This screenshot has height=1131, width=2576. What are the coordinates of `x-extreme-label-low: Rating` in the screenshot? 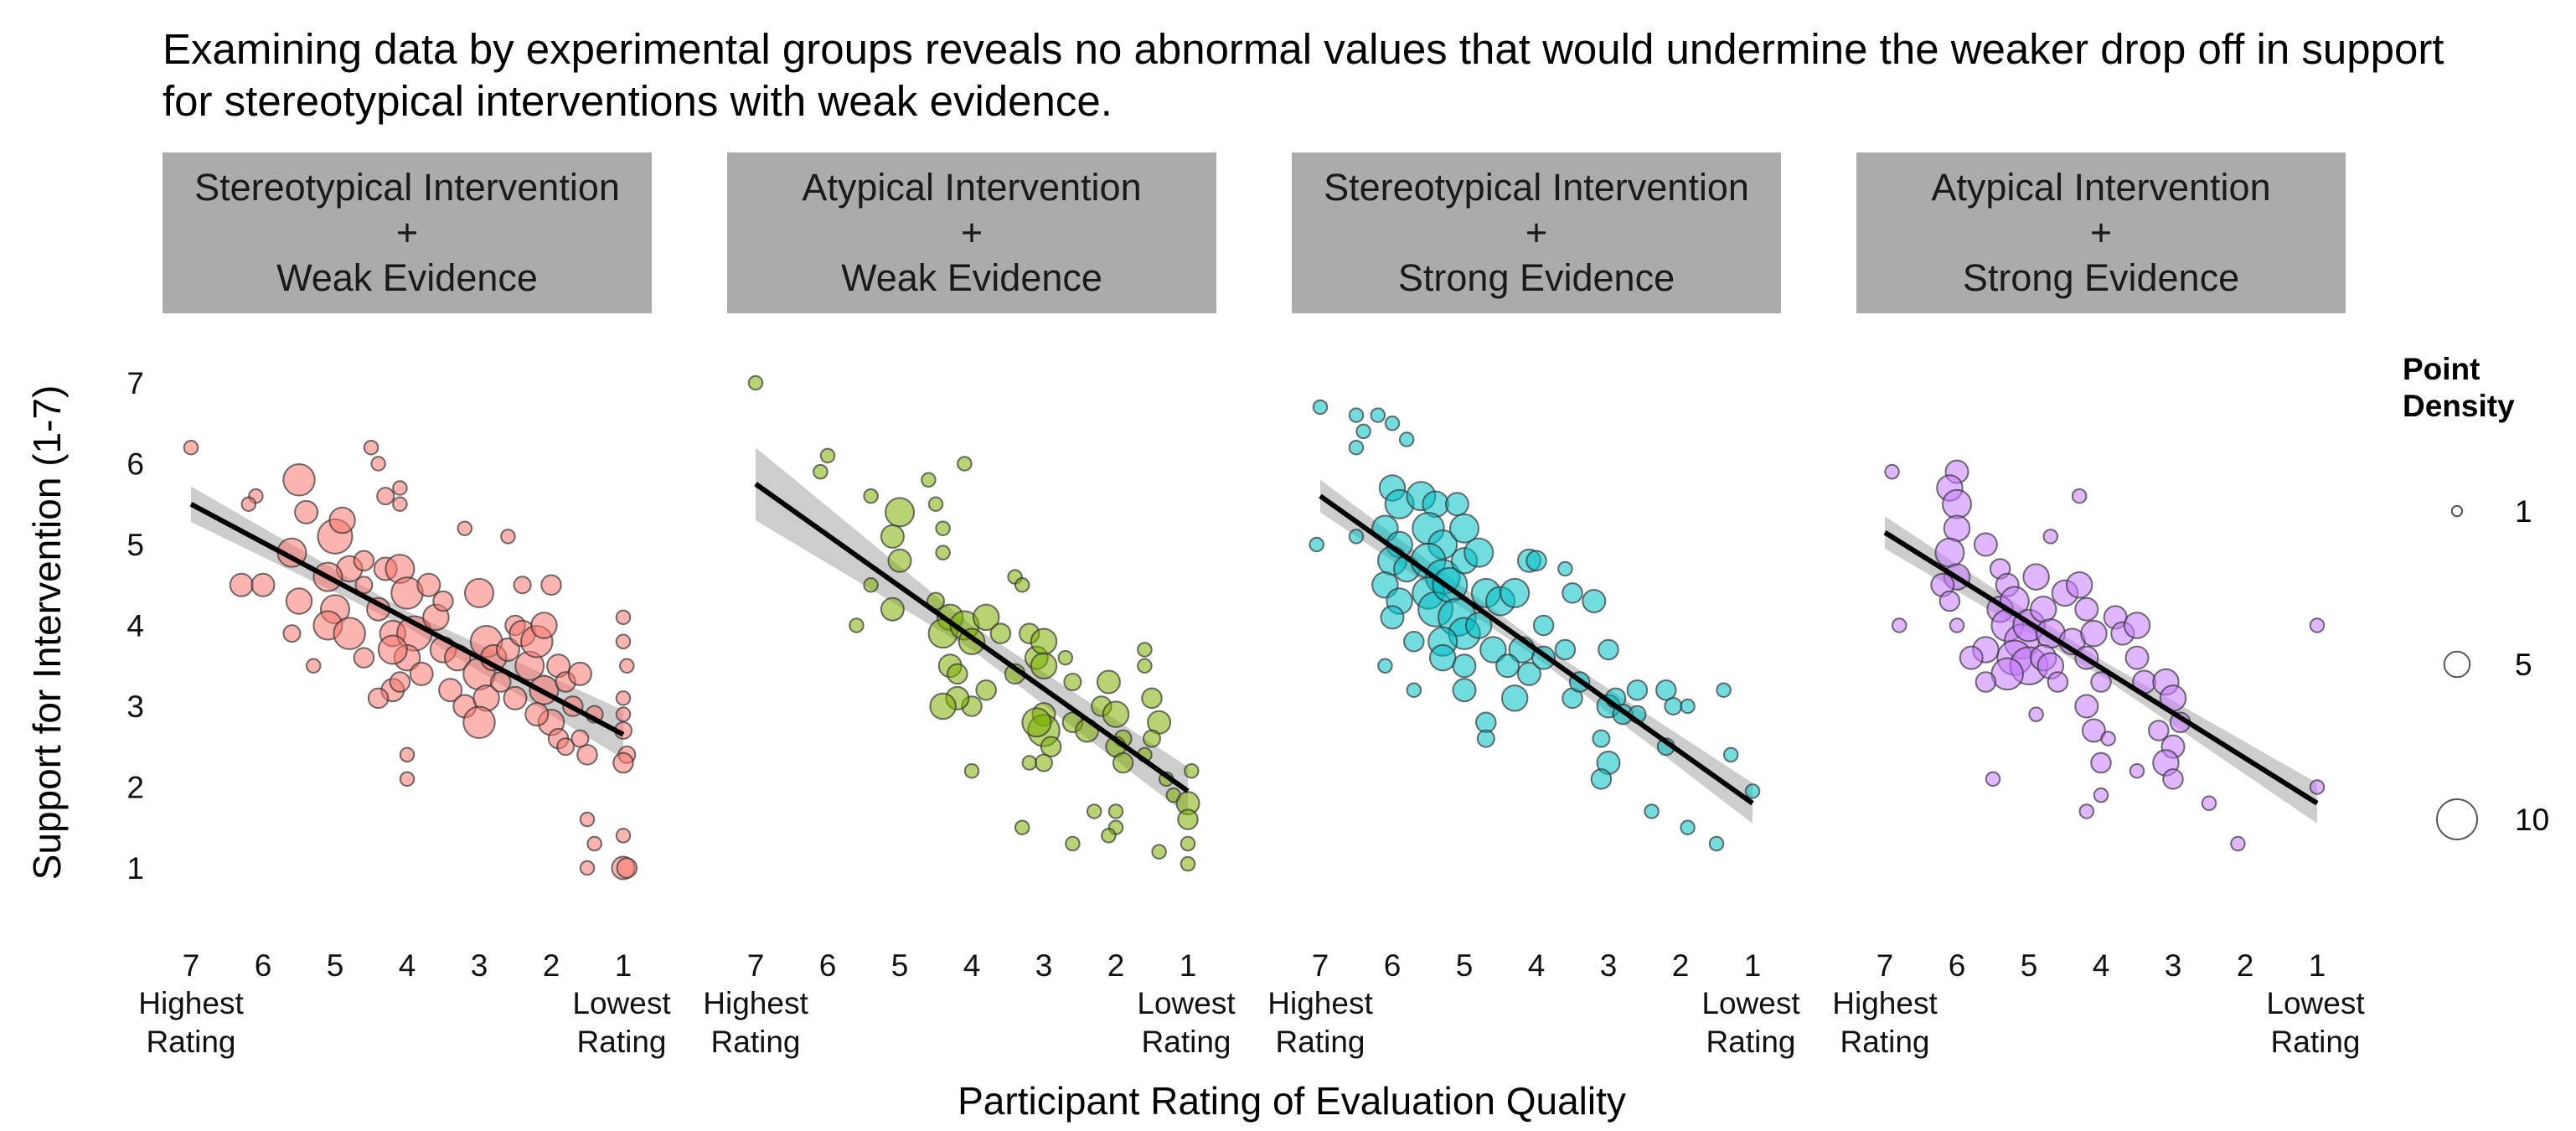 It's located at (2316, 1042).